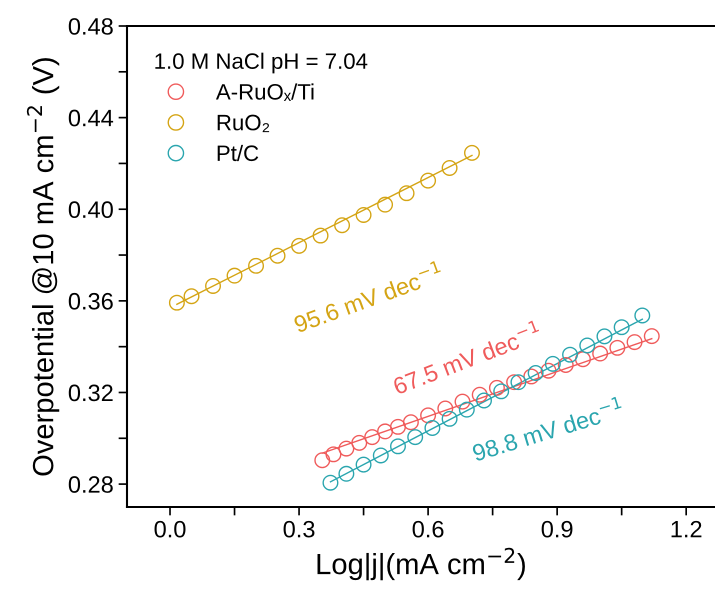 This screenshot has width=715, height=592. Describe the element at coordinates (238, 153) in the screenshot. I see `legend-label: Pt/C` at that location.